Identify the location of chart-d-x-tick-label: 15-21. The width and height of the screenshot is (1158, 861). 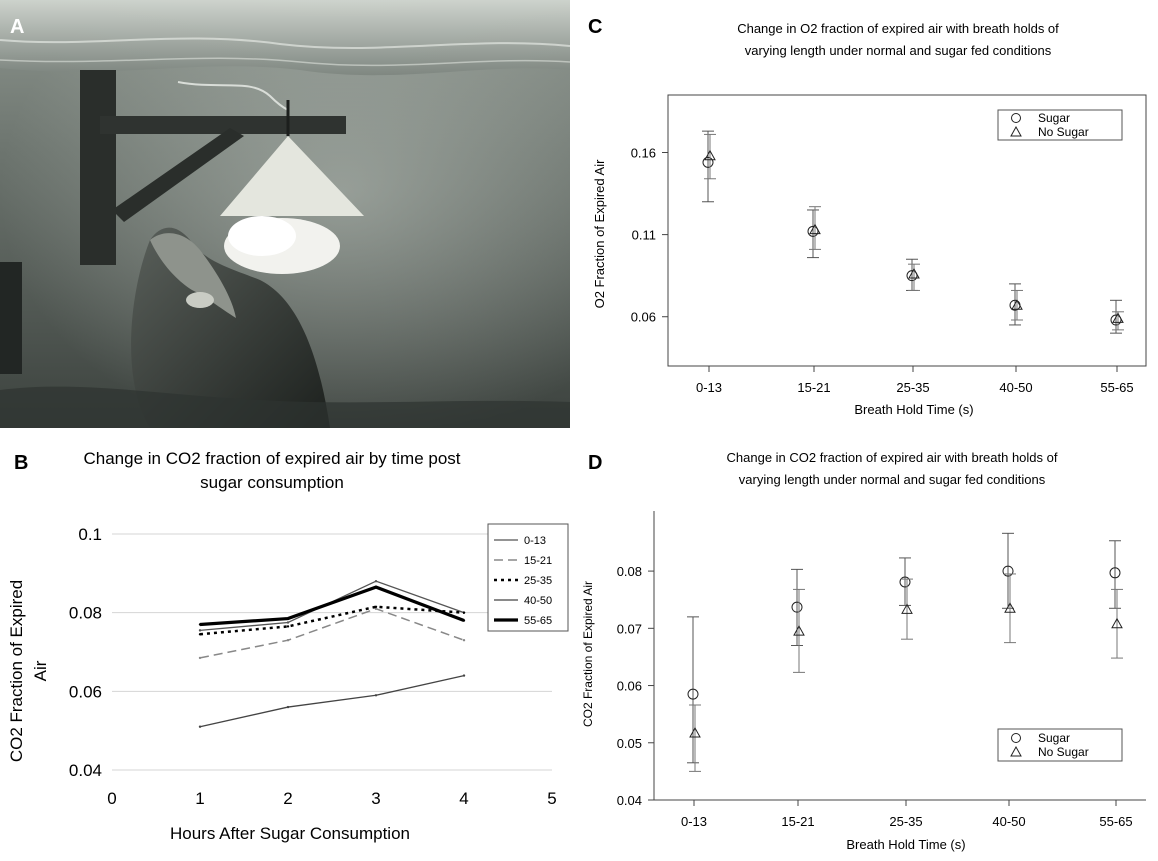
(797, 821).